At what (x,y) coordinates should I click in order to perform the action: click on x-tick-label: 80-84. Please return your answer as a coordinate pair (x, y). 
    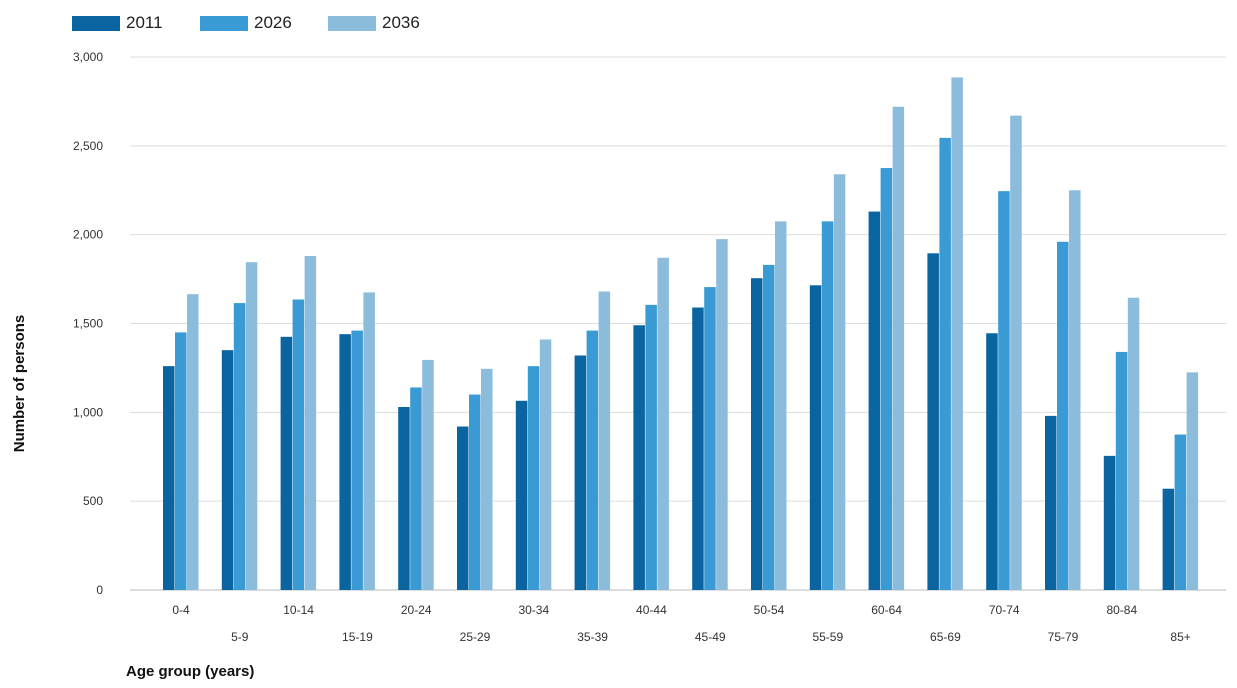
    Looking at the image, I should click on (1121, 610).